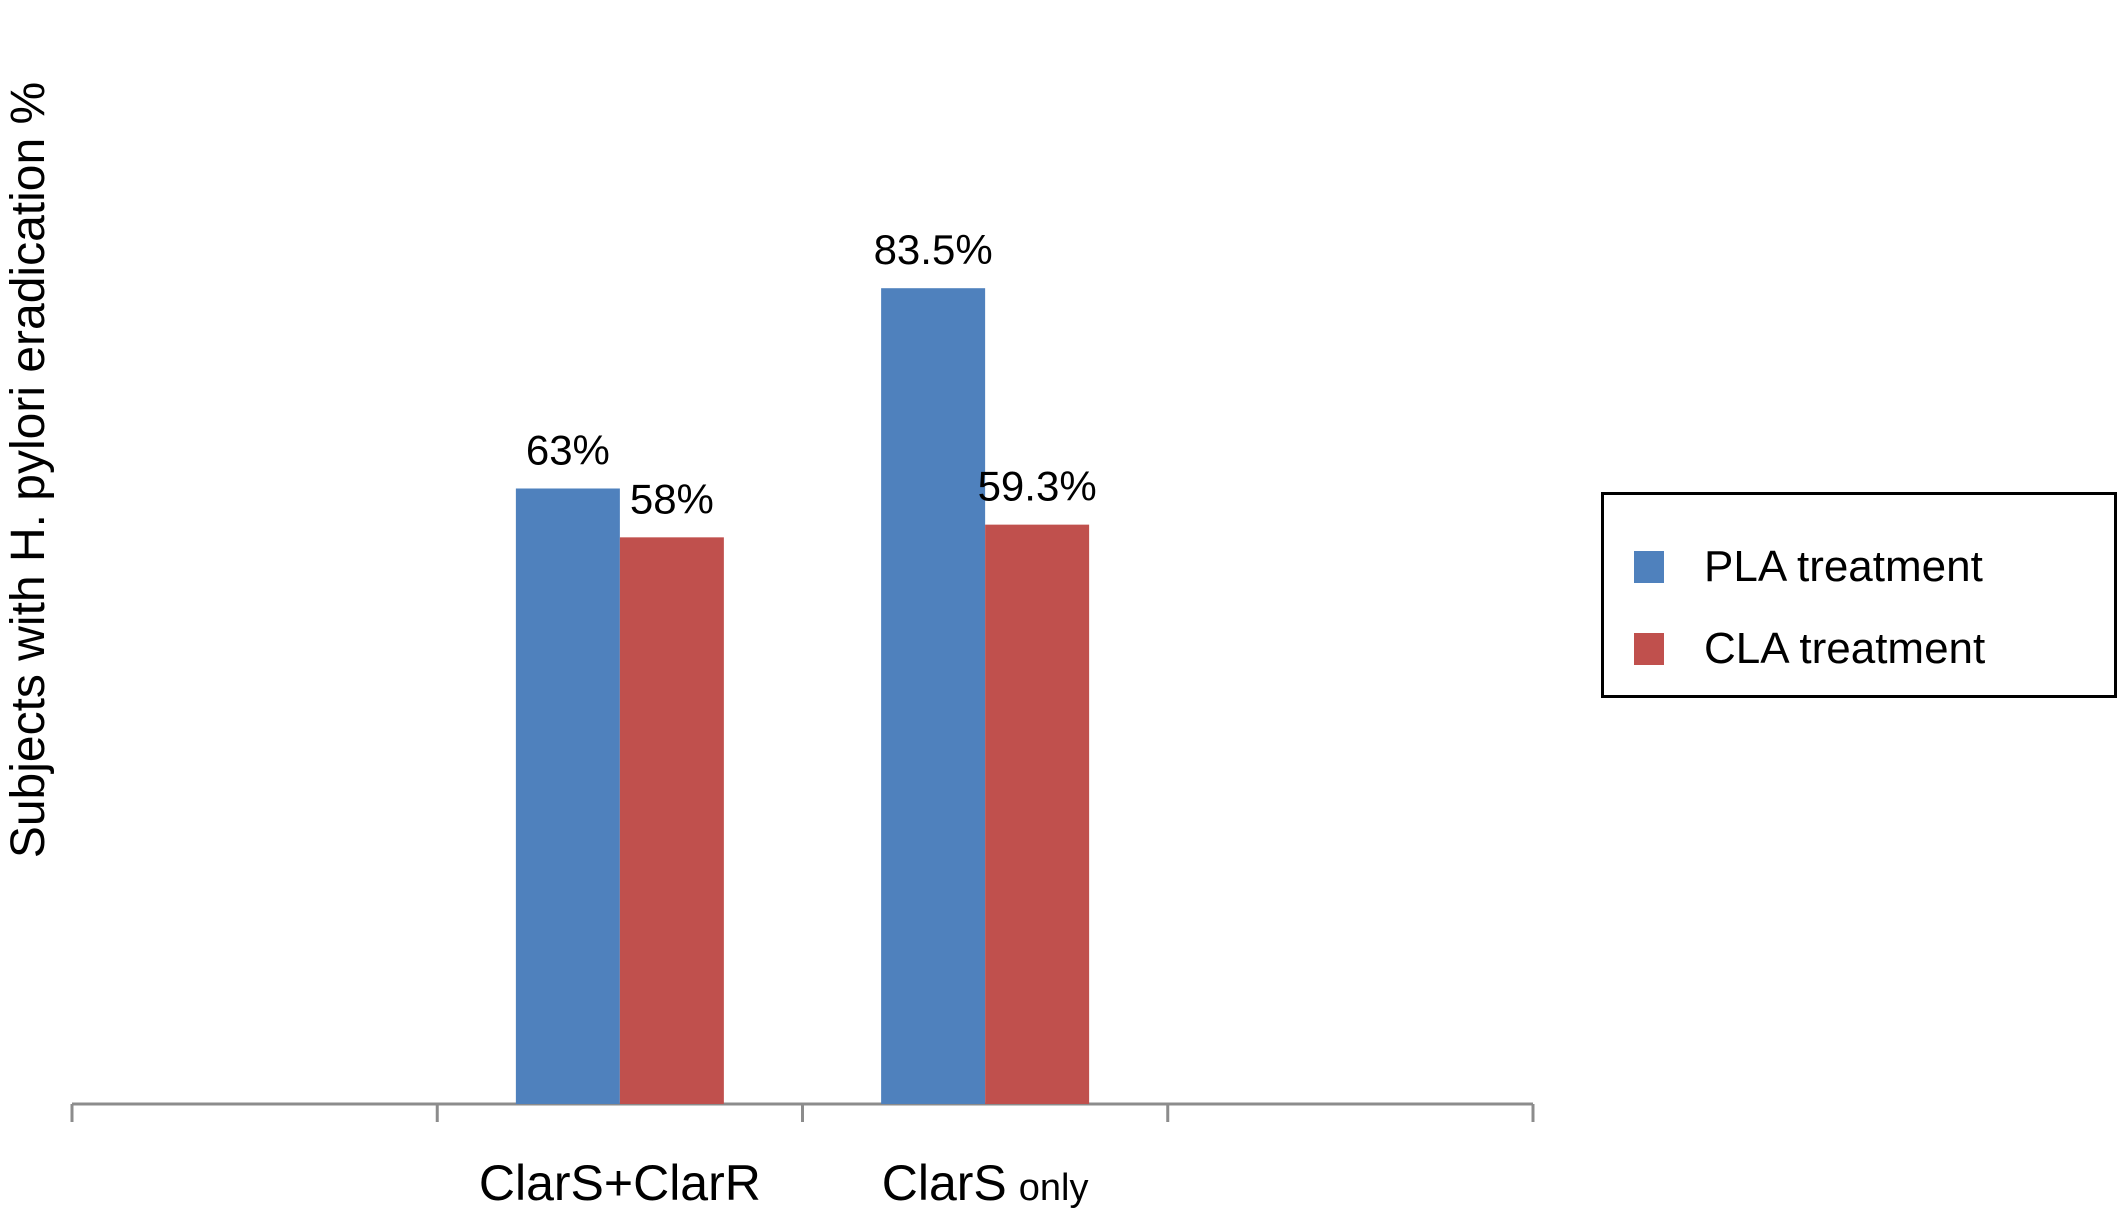 The image size is (2122, 1214). I want to click on x-tick-label: ClarS only, so click(985, 1183).